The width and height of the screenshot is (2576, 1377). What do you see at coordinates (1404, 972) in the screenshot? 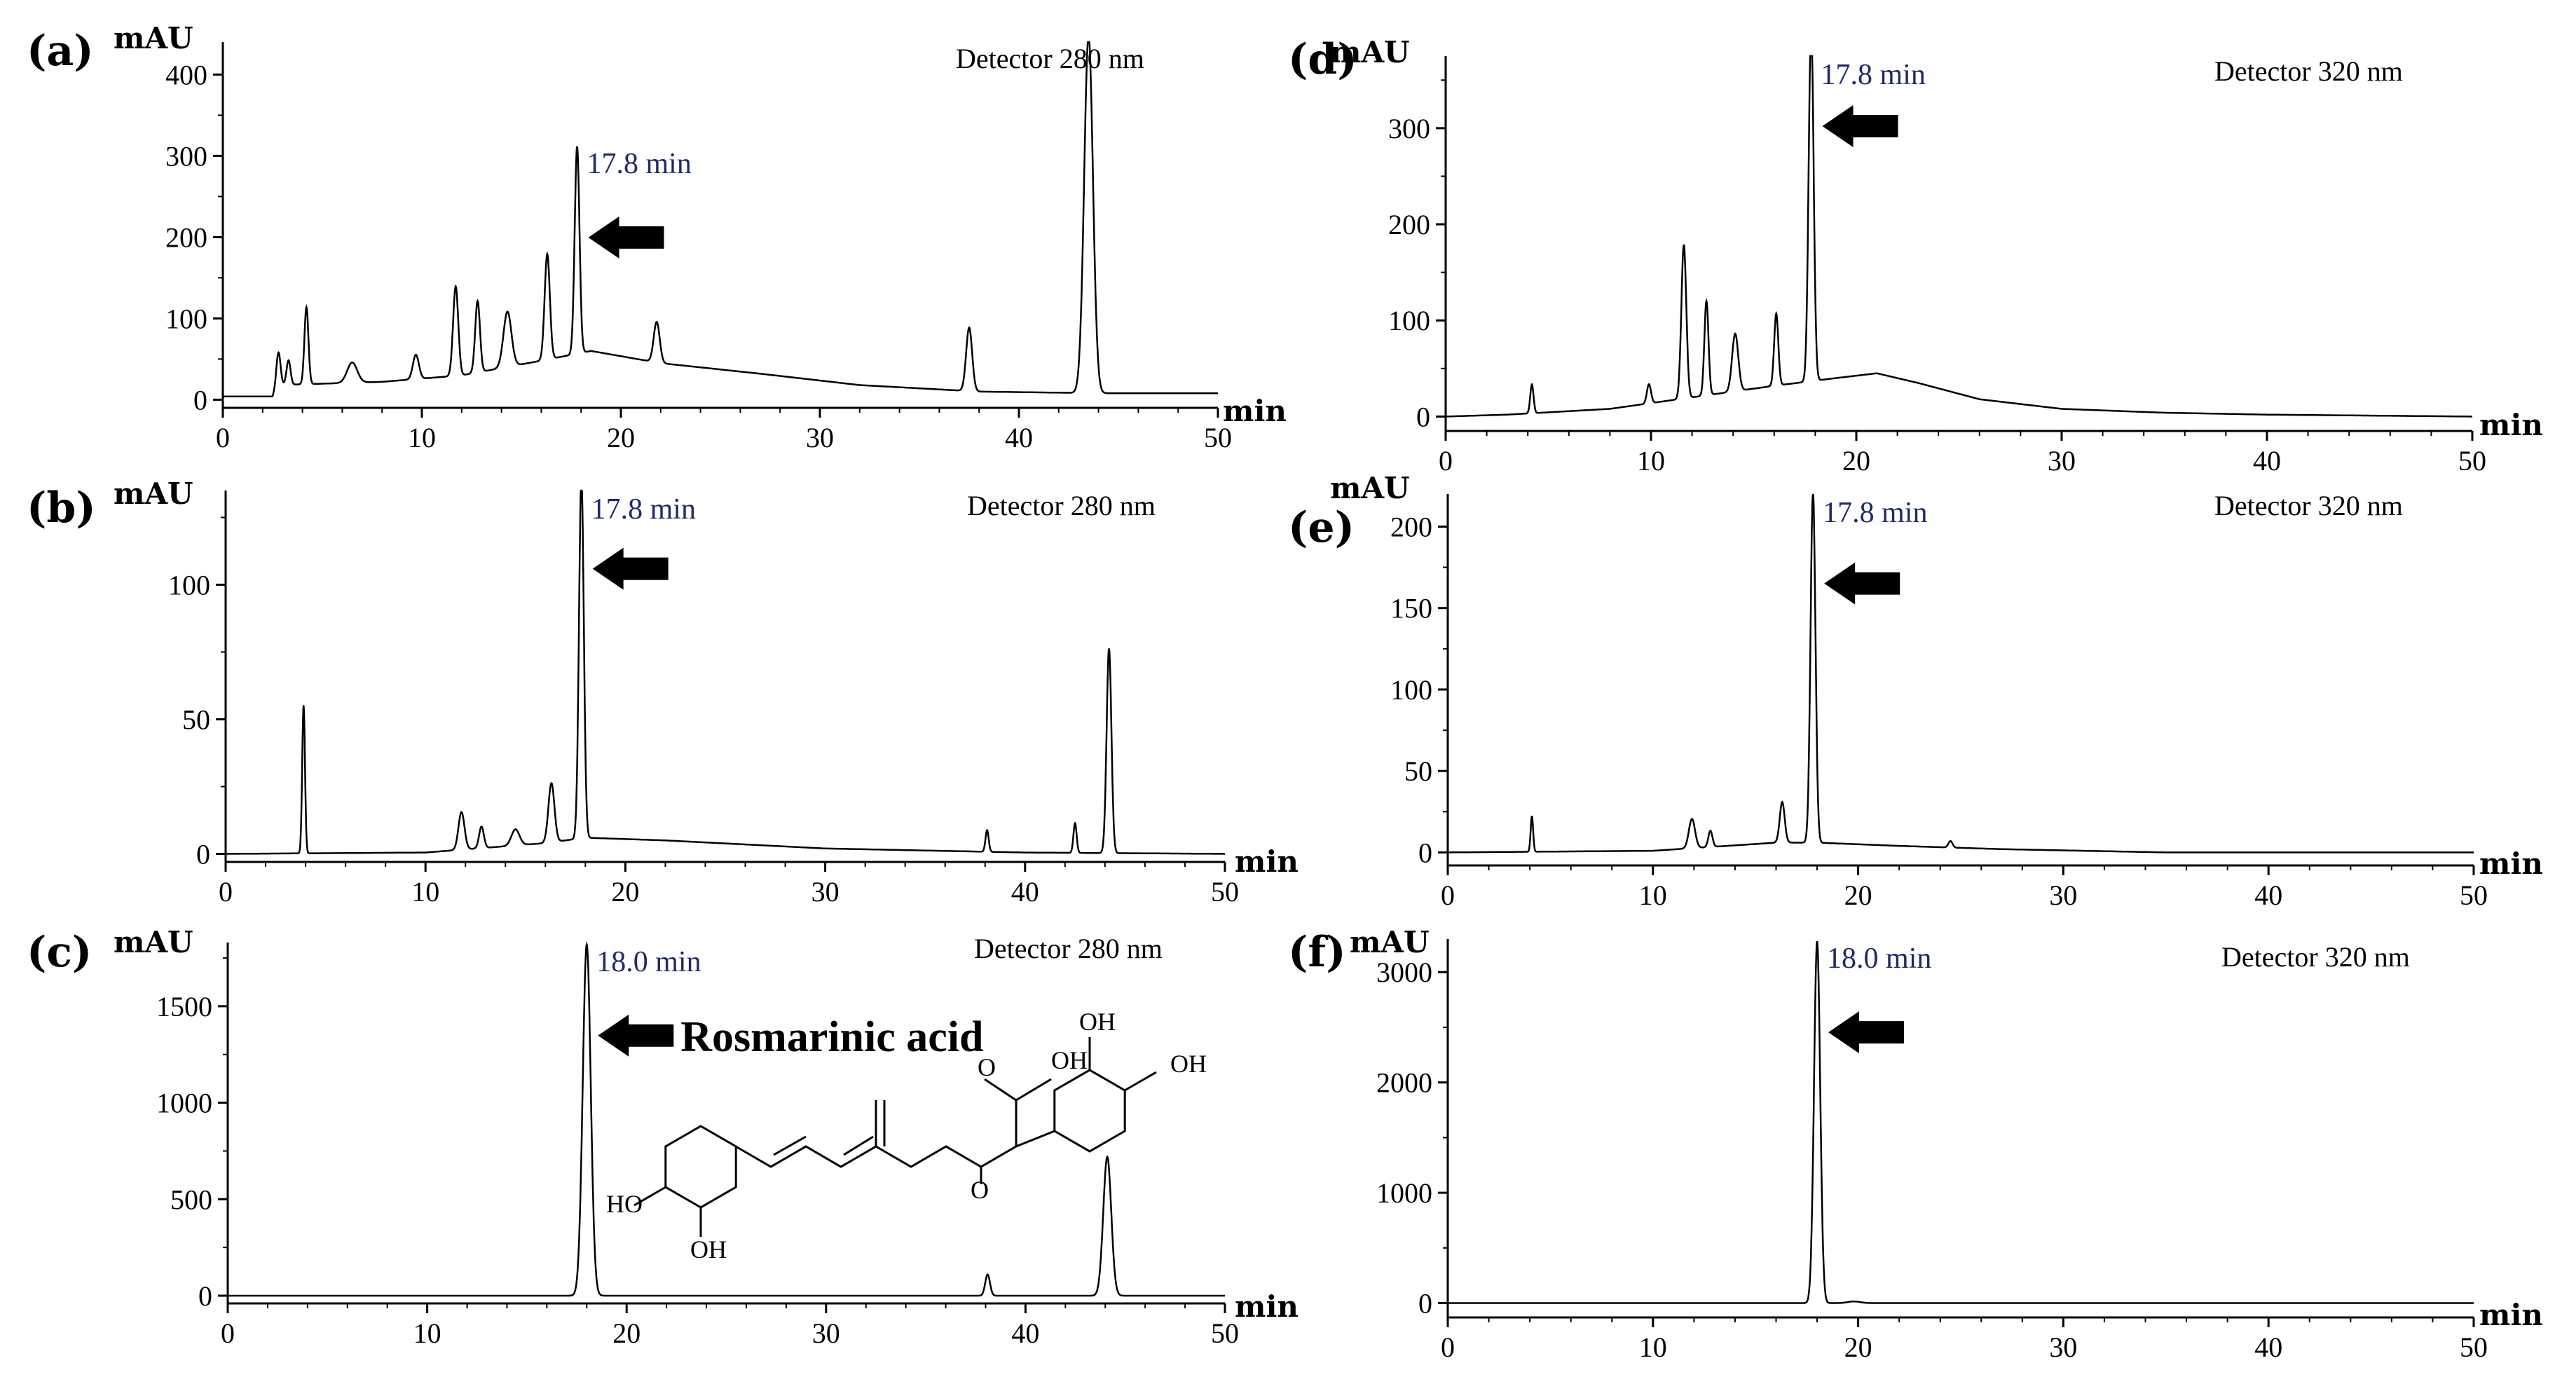
I see `y-tick-label: 3000` at bounding box center [1404, 972].